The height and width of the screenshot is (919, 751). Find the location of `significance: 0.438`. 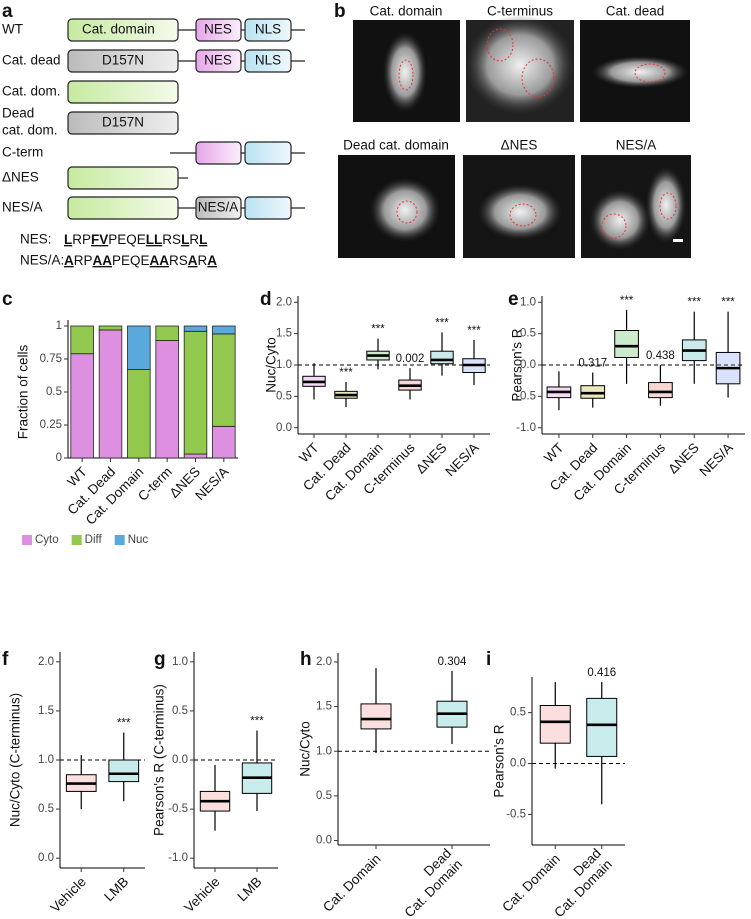

significance: 0.438 is located at coordinates (660, 356).